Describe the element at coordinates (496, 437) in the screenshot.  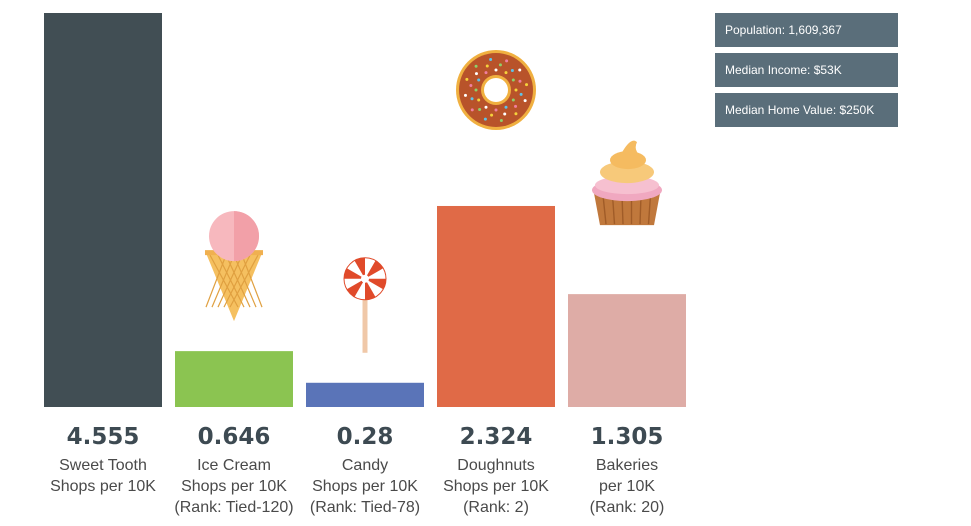
I see `data-label: 2.324` at that location.